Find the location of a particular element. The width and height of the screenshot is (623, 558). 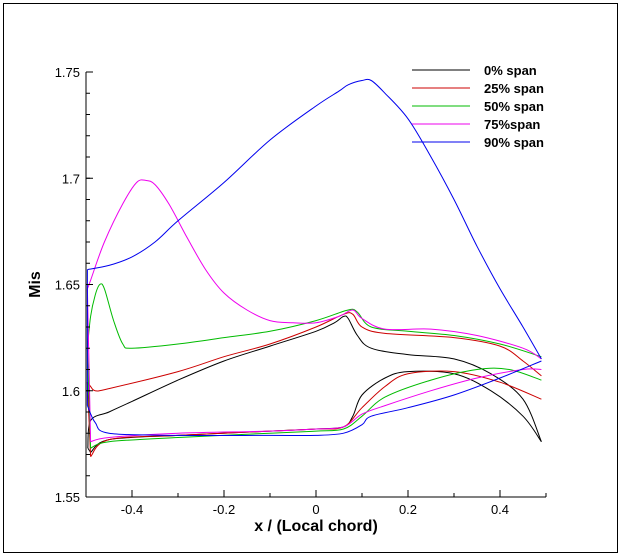

series-50-span-pressure-line is located at coordinates (316, 408).